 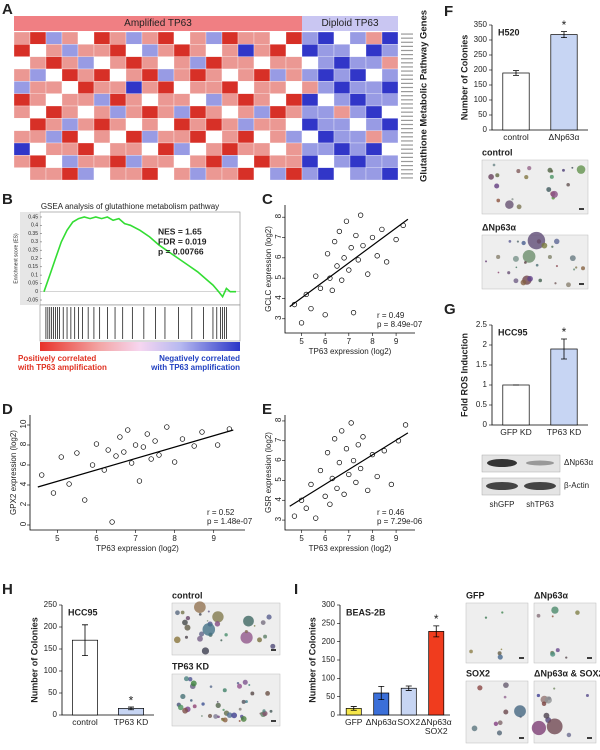 What do you see at coordinates (436, 727) in the screenshot?
I see `label-box: ΔNp63α SOX2` at bounding box center [436, 727].